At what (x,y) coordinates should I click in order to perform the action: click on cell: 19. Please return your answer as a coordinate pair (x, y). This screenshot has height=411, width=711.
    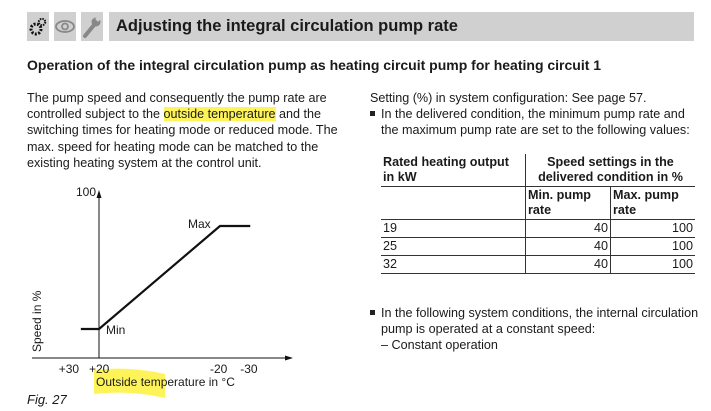
    Looking at the image, I should click on (453, 228).